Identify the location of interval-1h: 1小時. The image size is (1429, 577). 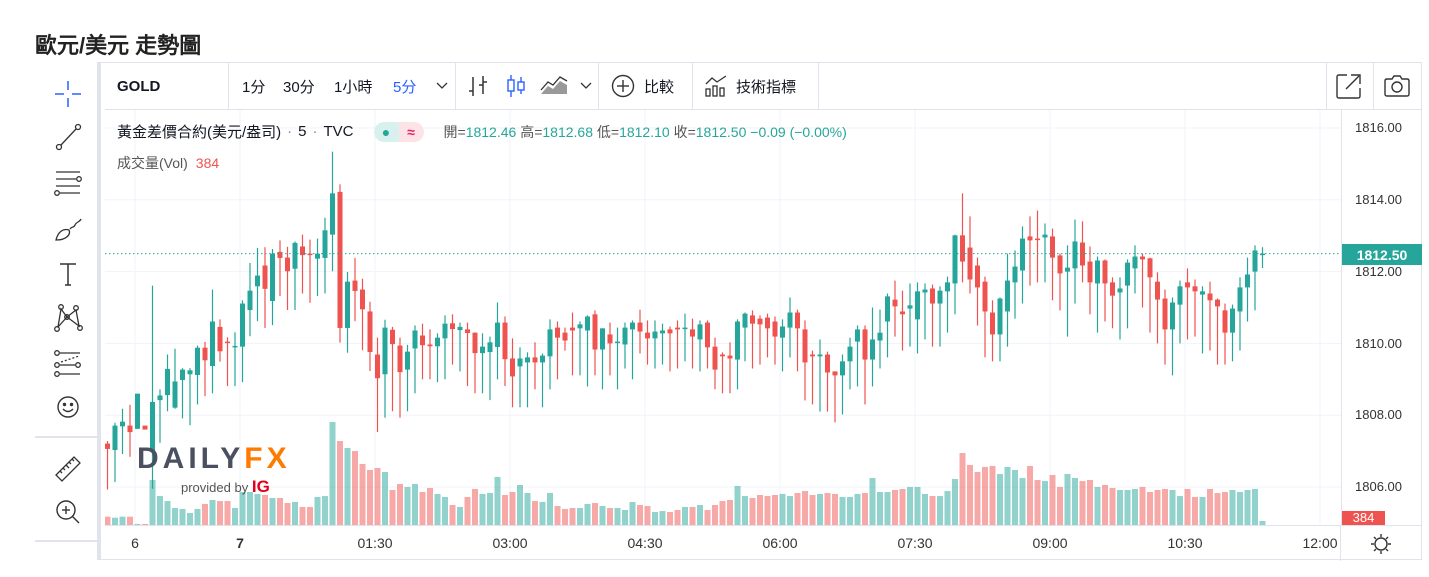
(353, 87).